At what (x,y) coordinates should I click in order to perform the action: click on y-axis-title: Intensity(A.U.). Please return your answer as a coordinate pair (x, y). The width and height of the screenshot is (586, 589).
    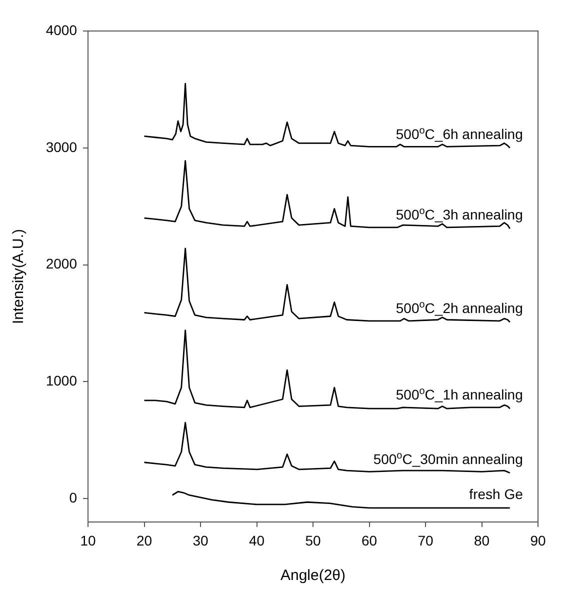
    Looking at the image, I should click on (19, 276).